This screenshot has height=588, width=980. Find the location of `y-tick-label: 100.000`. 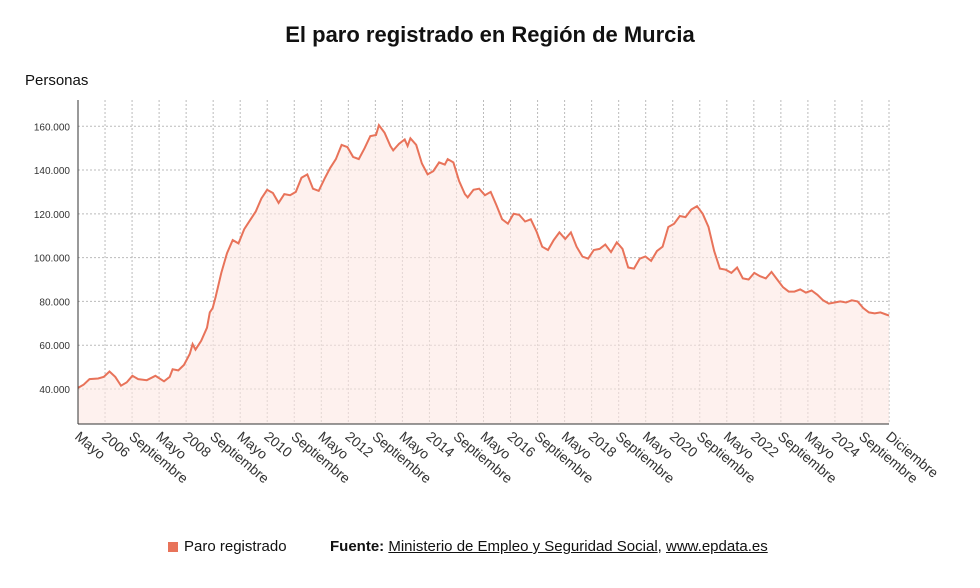

y-tick-label: 100.000 is located at coordinates (52, 259).